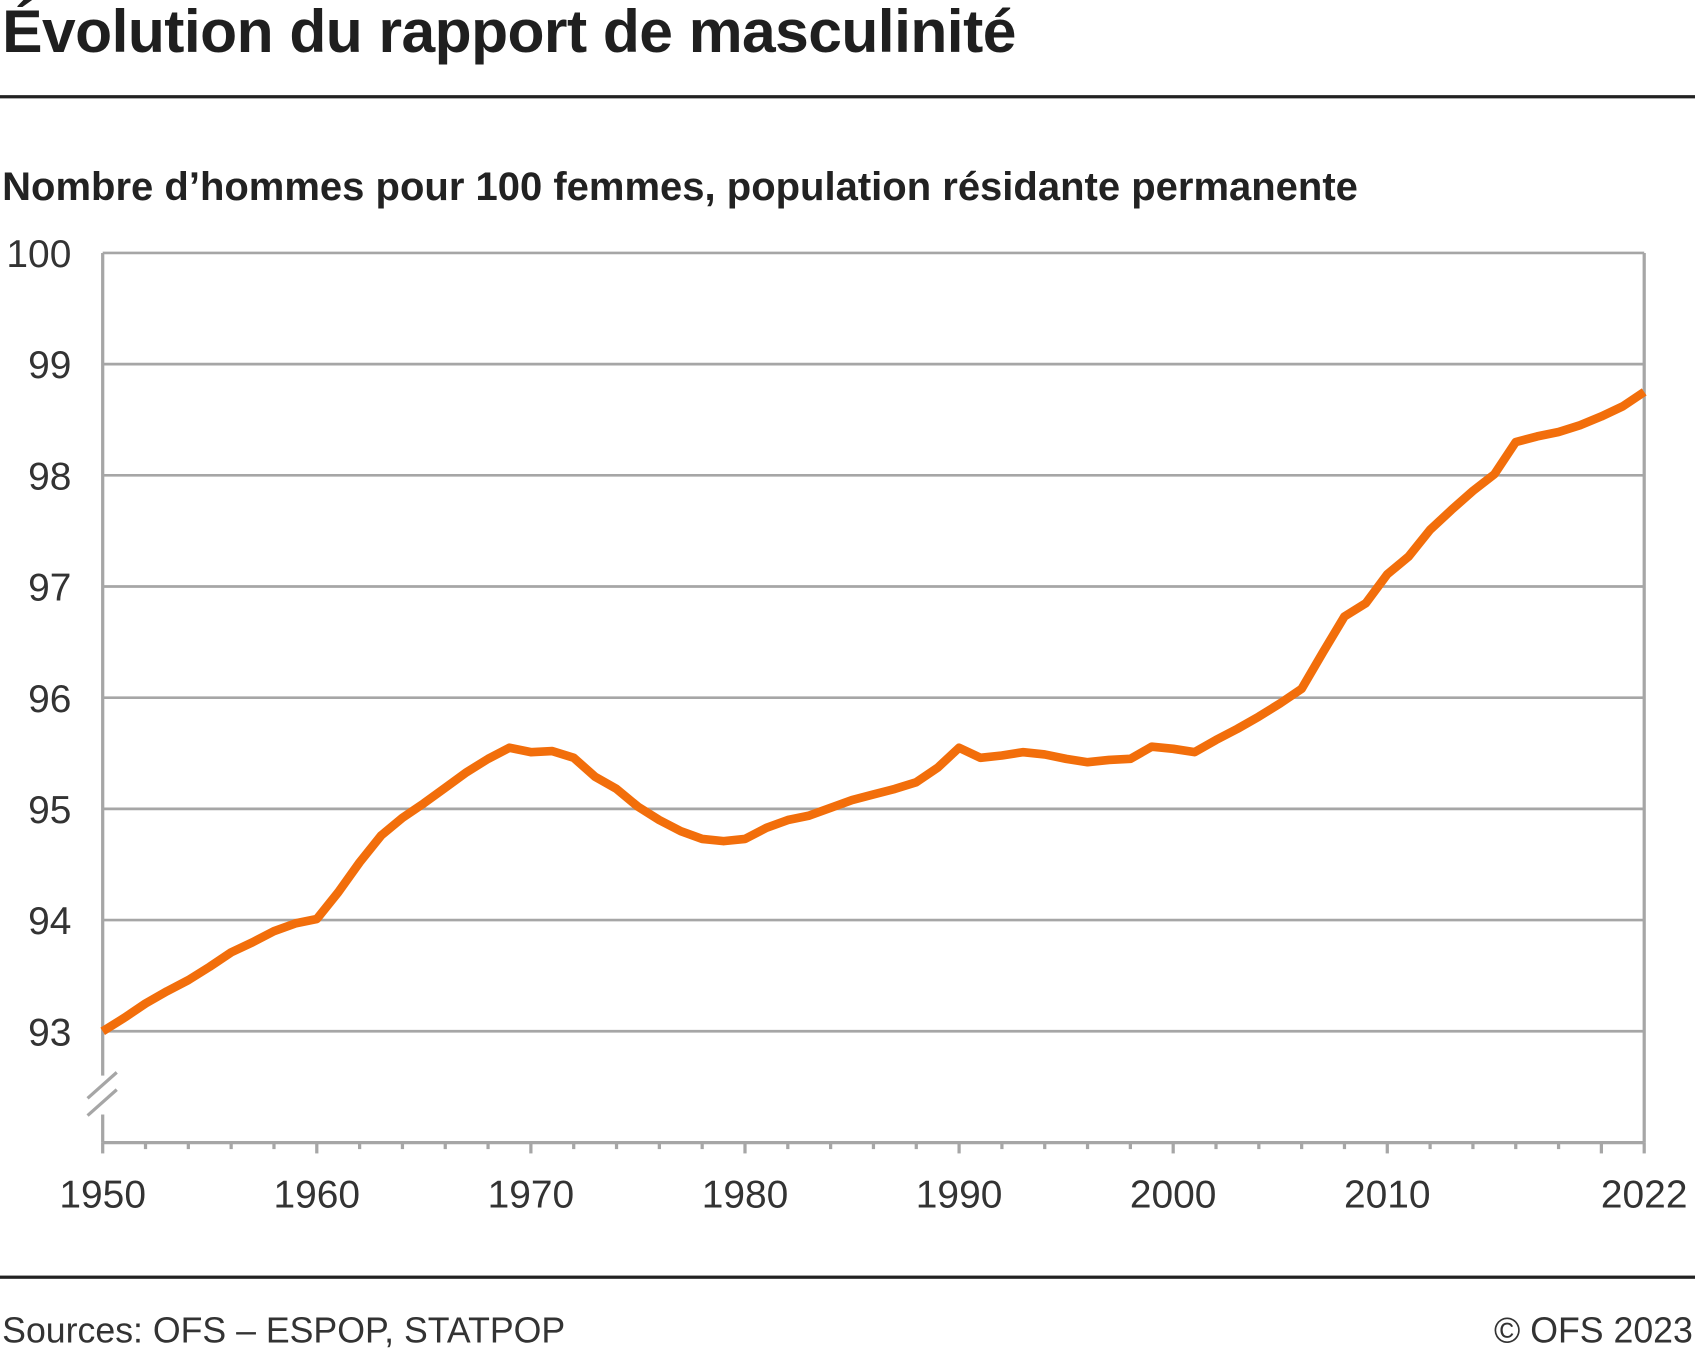  I want to click on y-tick-label: 93, so click(49, 1032).